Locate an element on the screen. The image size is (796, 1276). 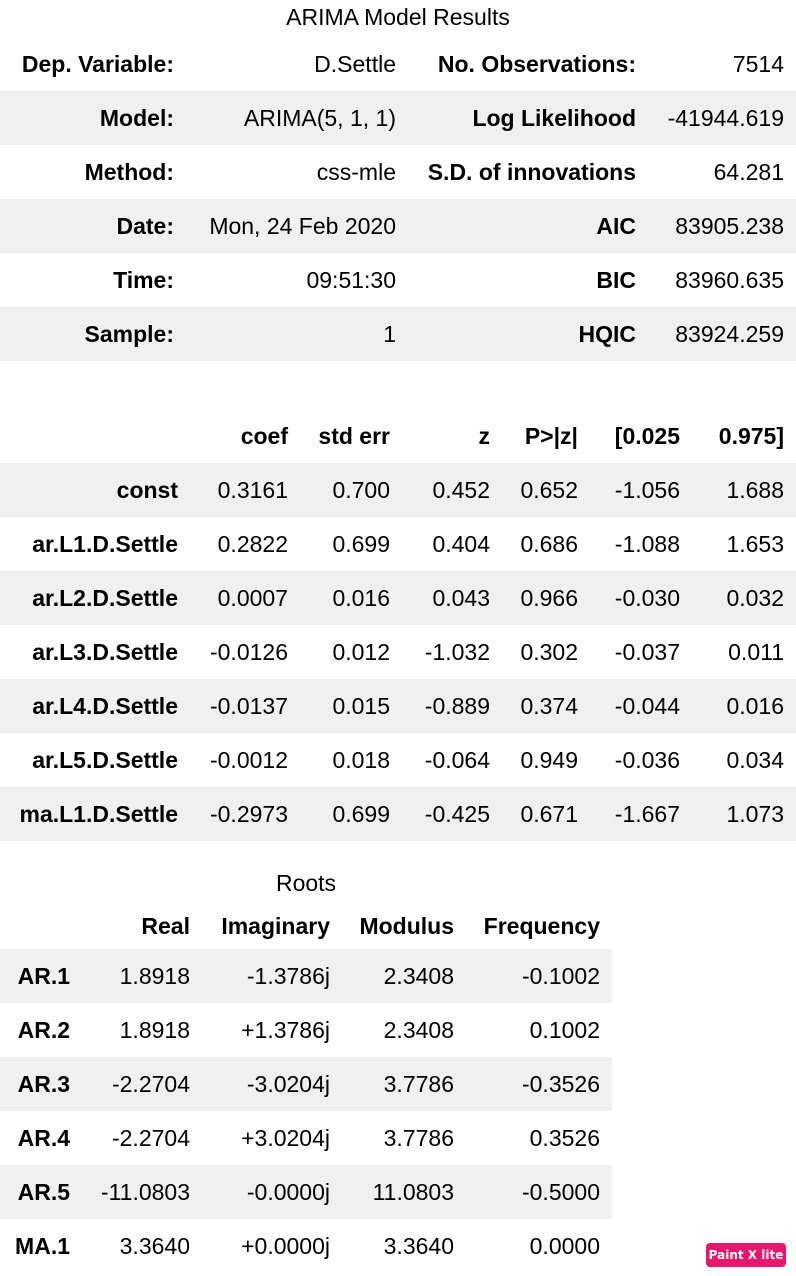
coef-value: 1.653 is located at coordinates (755, 543).